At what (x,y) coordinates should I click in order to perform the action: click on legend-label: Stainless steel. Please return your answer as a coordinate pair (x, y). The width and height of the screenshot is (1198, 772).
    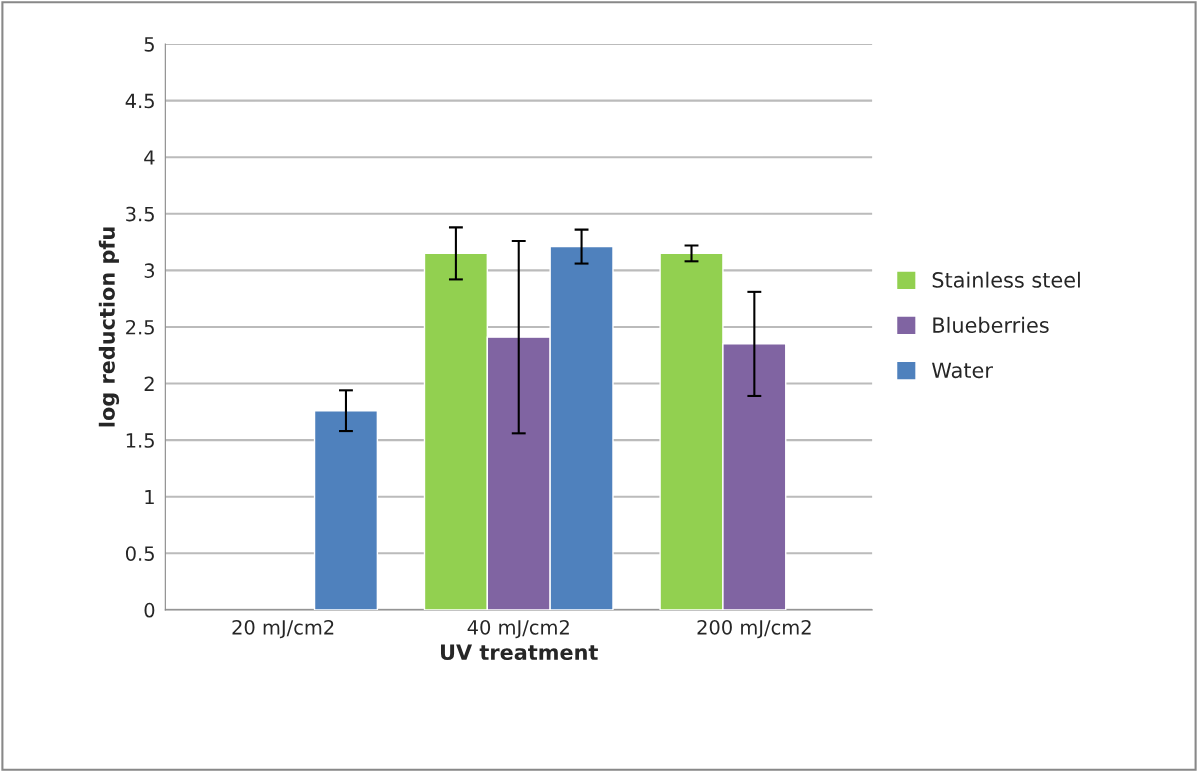
    Looking at the image, I should click on (1006, 279).